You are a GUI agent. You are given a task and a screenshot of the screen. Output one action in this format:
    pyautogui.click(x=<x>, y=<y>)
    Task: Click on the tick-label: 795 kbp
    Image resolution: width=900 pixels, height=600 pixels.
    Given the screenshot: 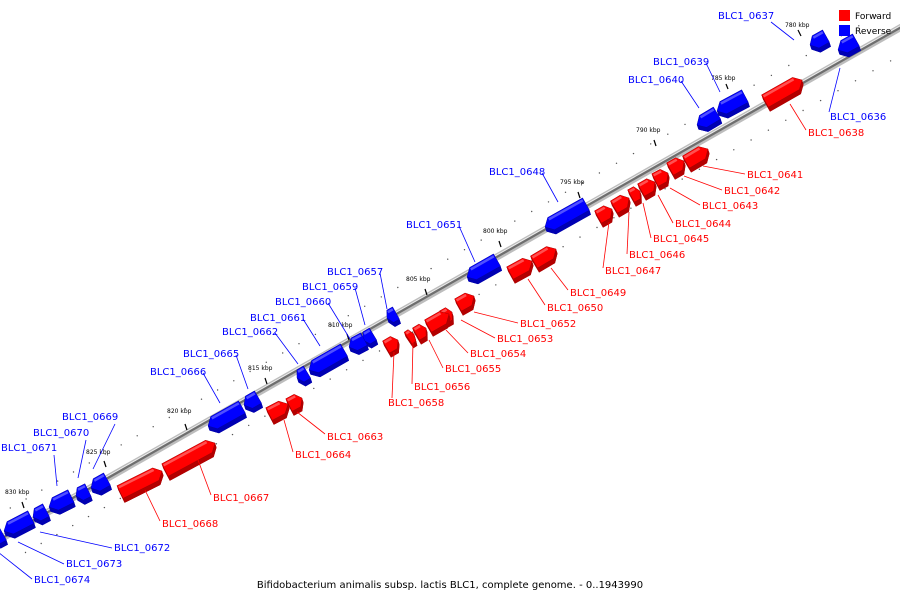 What is the action you would take?
    pyautogui.click(x=572, y=182)
    